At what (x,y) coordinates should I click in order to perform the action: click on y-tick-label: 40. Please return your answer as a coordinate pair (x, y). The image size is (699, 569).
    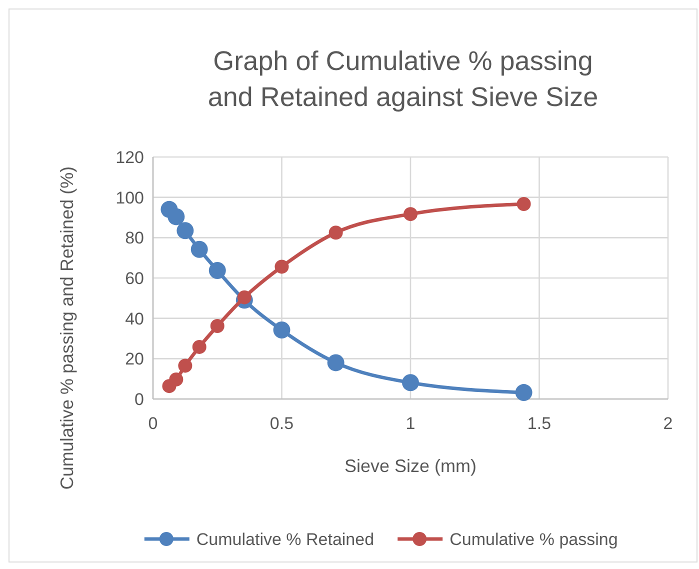
    Looking at the image, I should click on (134, 318).